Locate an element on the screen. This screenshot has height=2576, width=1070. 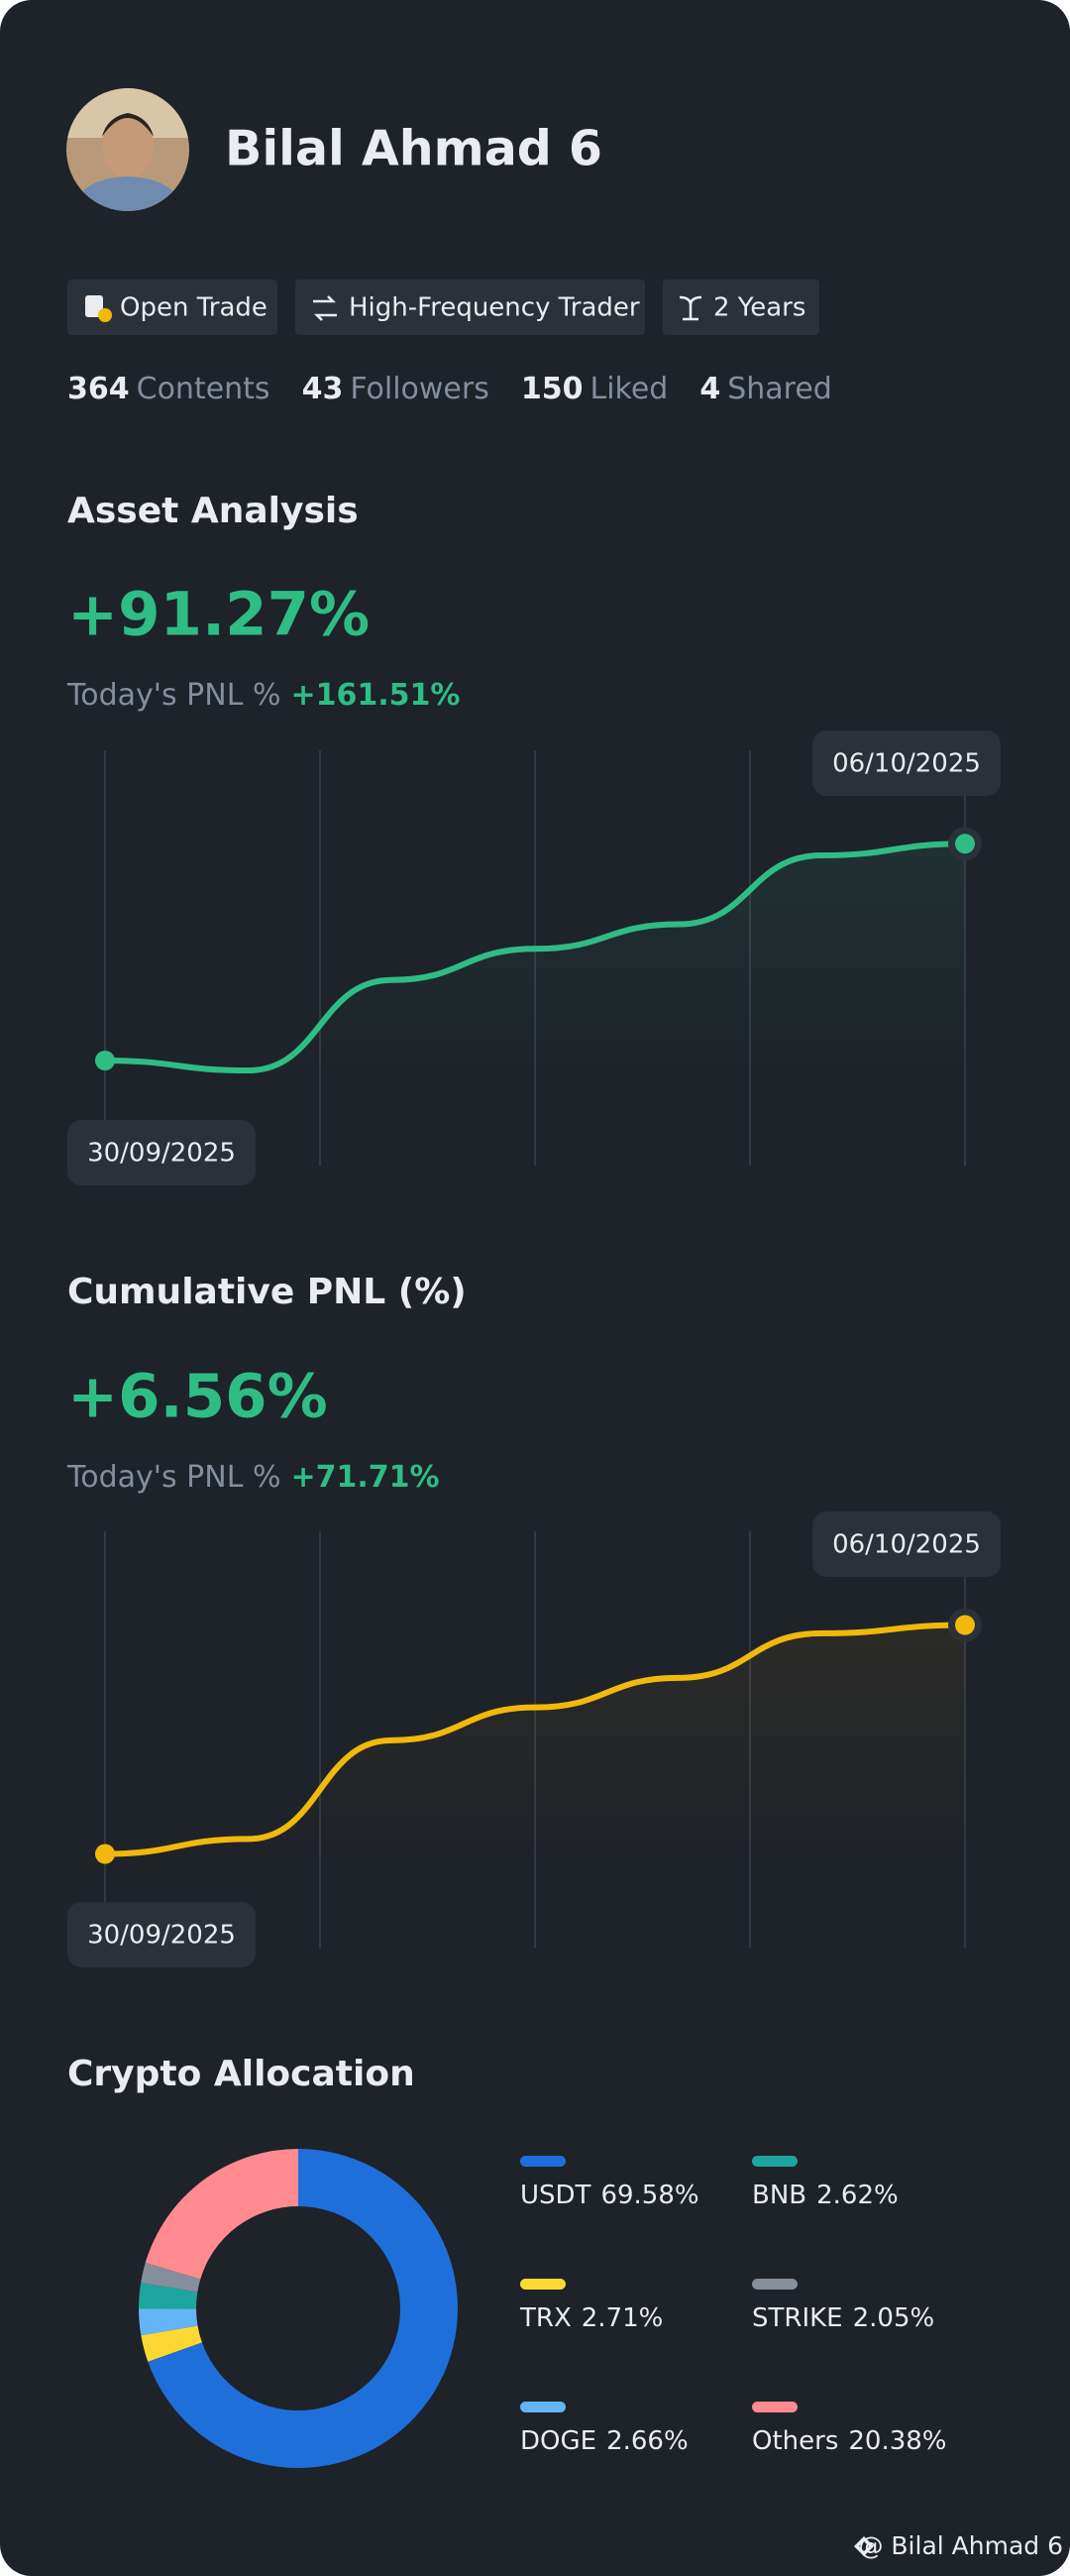
tag-label: High-Frequency Trader is located at coordinates (494, 308).